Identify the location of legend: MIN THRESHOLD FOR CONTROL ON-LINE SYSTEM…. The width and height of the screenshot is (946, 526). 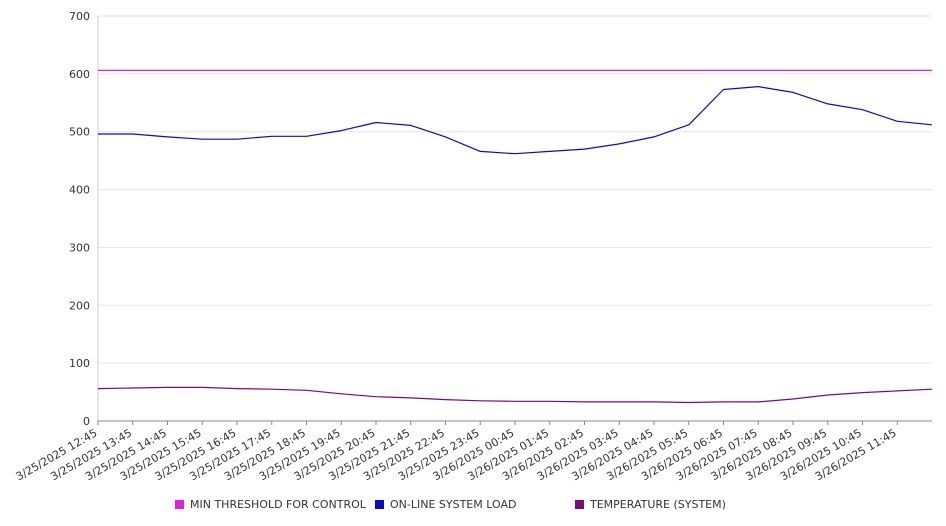
(473, 506).